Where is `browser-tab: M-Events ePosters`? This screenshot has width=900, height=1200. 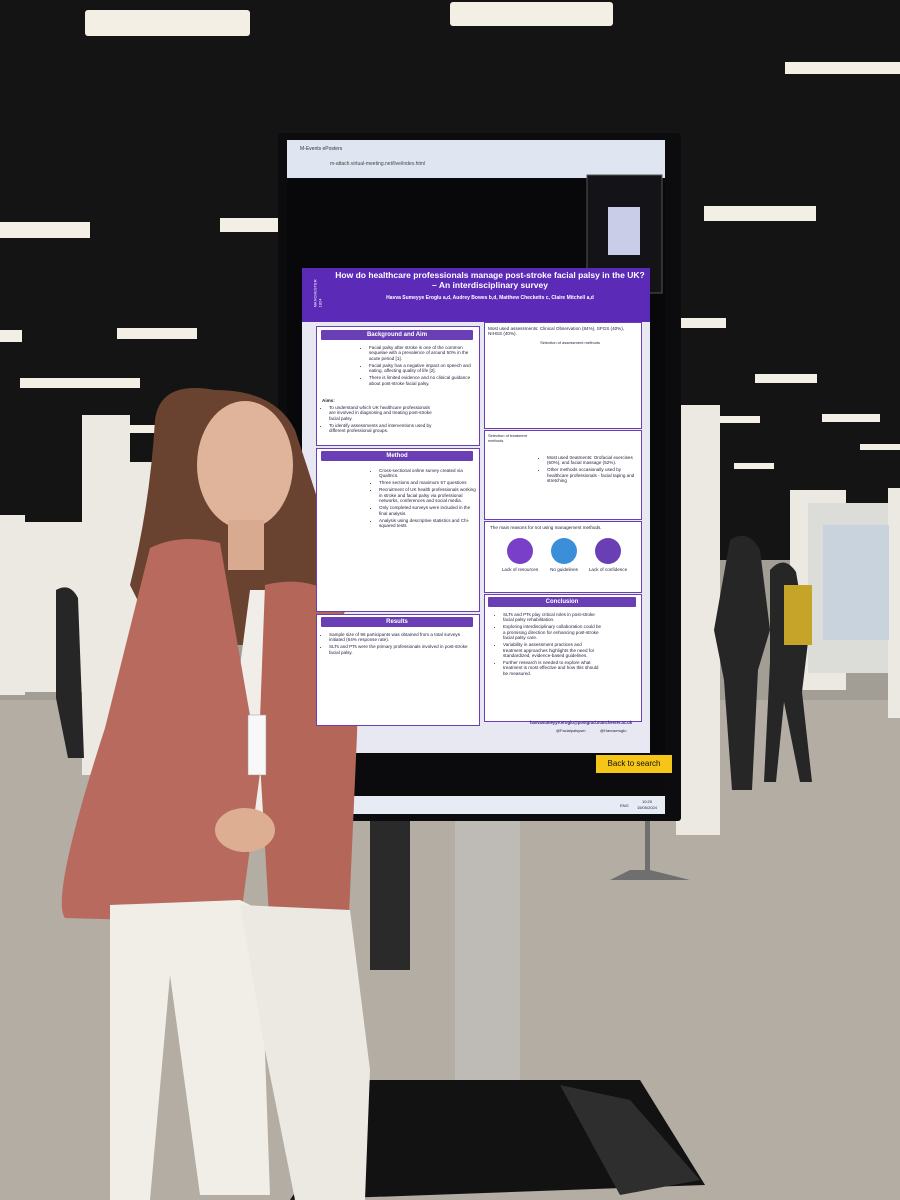
browser-tab: M-Events ePosters is located at coordinates (321, 149).